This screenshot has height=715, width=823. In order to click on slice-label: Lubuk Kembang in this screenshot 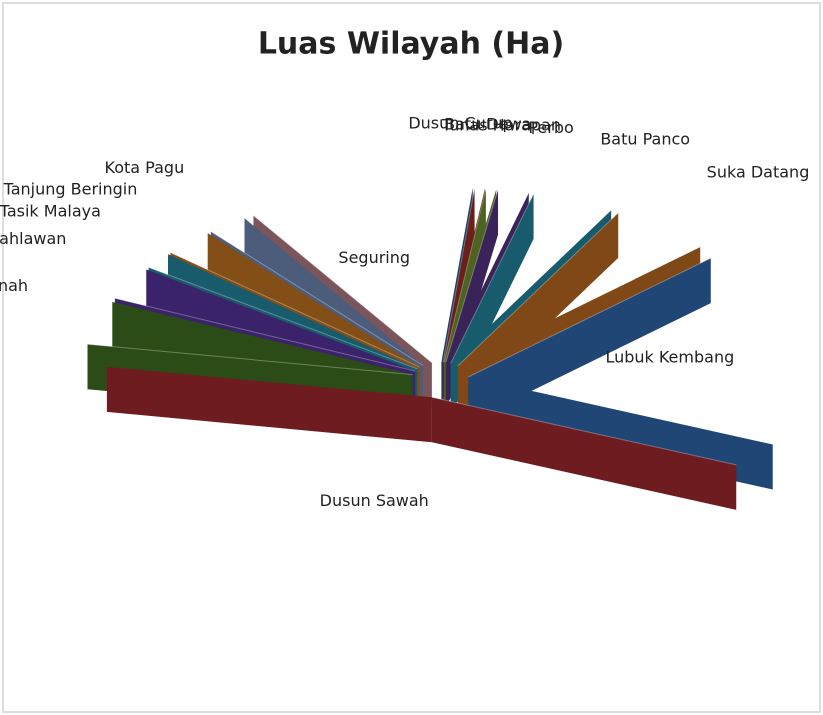, I will do `click(669, 357)`.